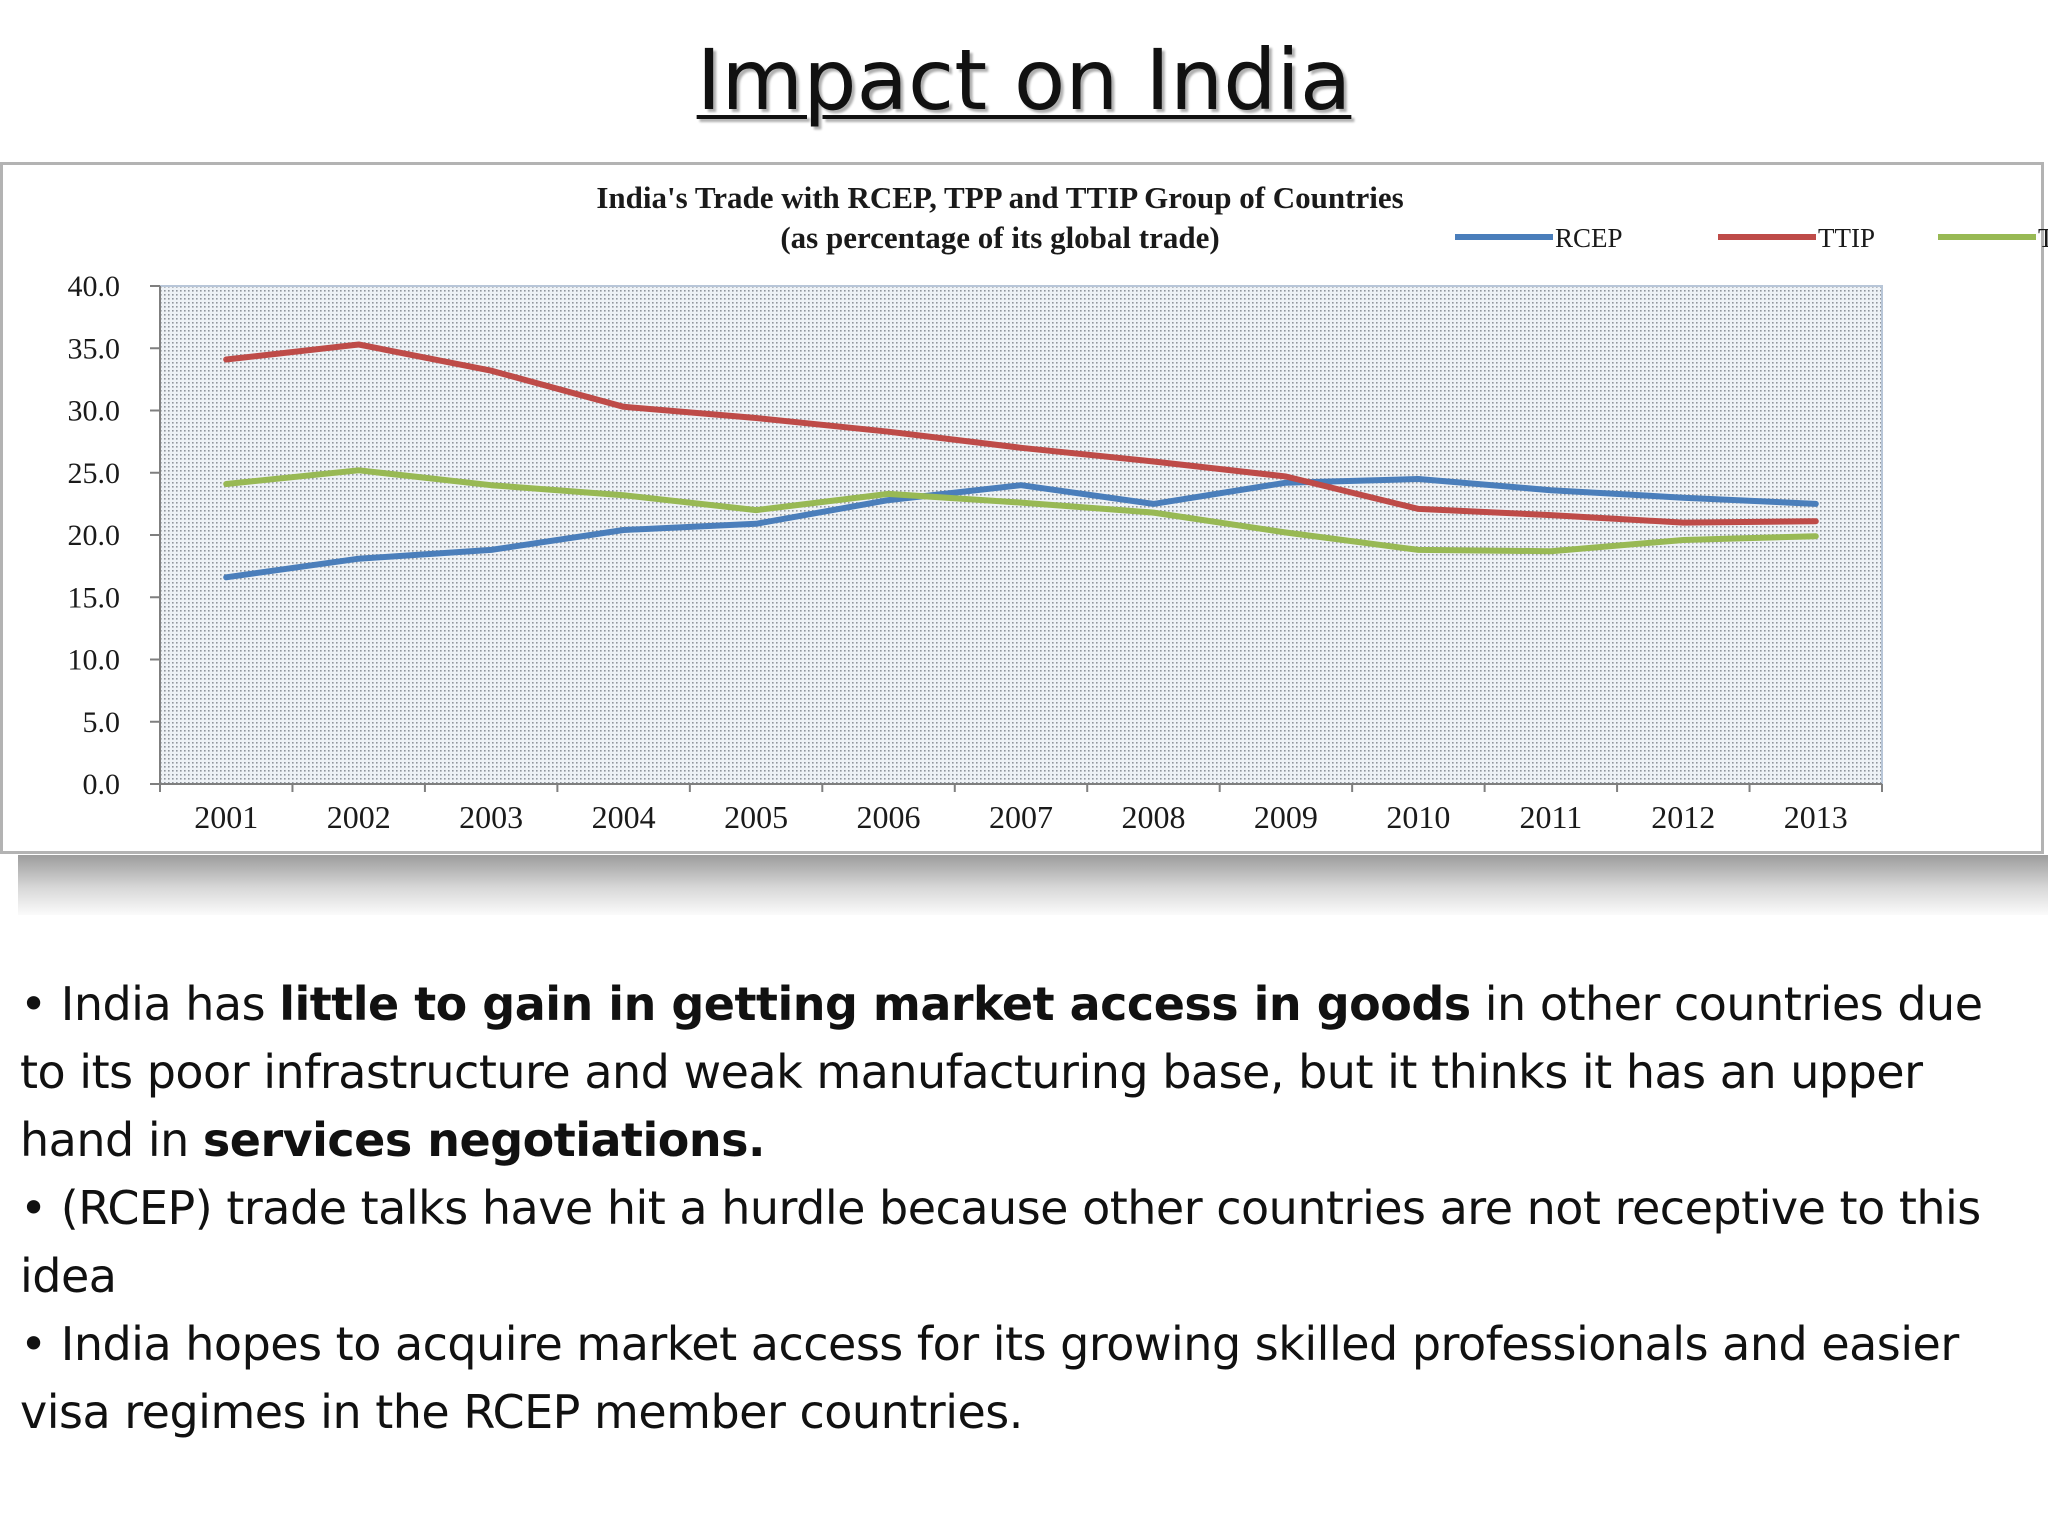 This screenshot has width=2048, height=1536. What do you see at coordinates (1286, 817) in the screenshot?
I see `x-tick-label: 2009` at bounding box center [1286, 817].